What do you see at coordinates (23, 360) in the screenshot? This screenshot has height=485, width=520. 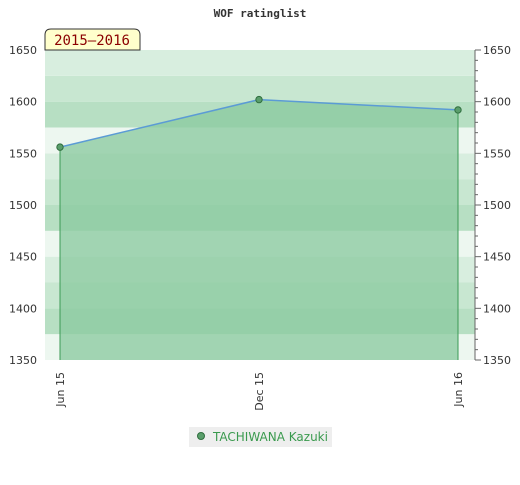 I see `y-tick-label-left: 1350` at bounding box center [23, 360].